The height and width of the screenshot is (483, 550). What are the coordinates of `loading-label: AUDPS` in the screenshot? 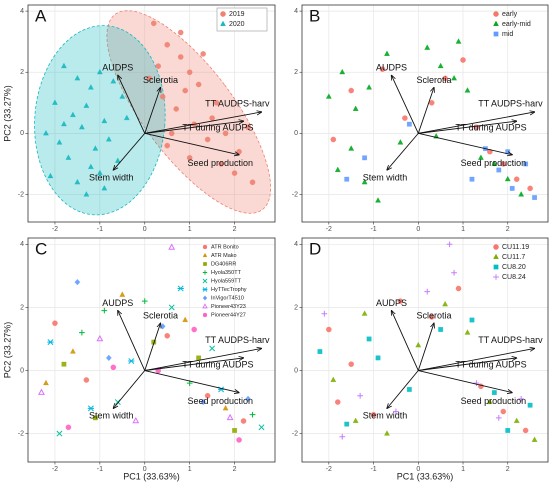 It's located at (391, 68).